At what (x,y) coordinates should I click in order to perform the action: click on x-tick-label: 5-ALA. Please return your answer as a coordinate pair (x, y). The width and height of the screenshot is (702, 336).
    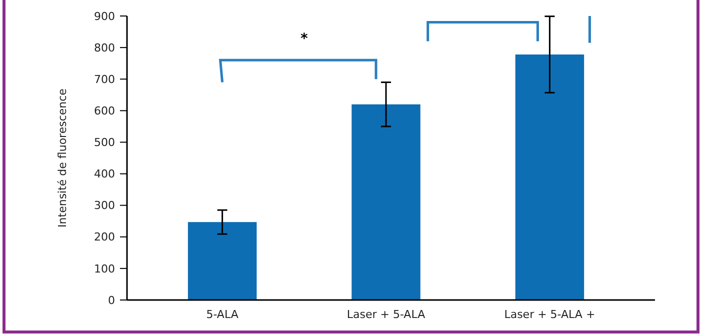
    Looking at the image, I should click on (222, 314).